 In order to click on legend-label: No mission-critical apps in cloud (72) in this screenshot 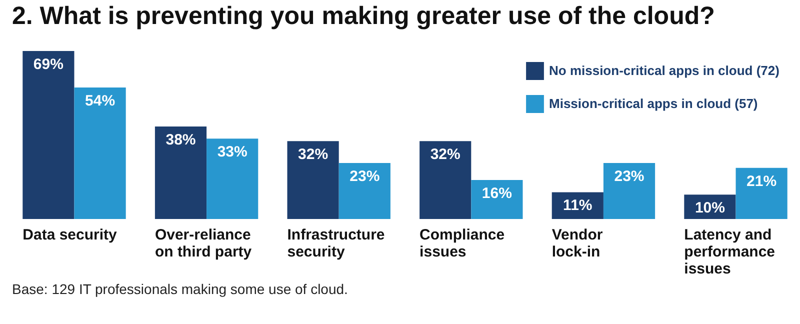, I will do `click(664, 70)`.